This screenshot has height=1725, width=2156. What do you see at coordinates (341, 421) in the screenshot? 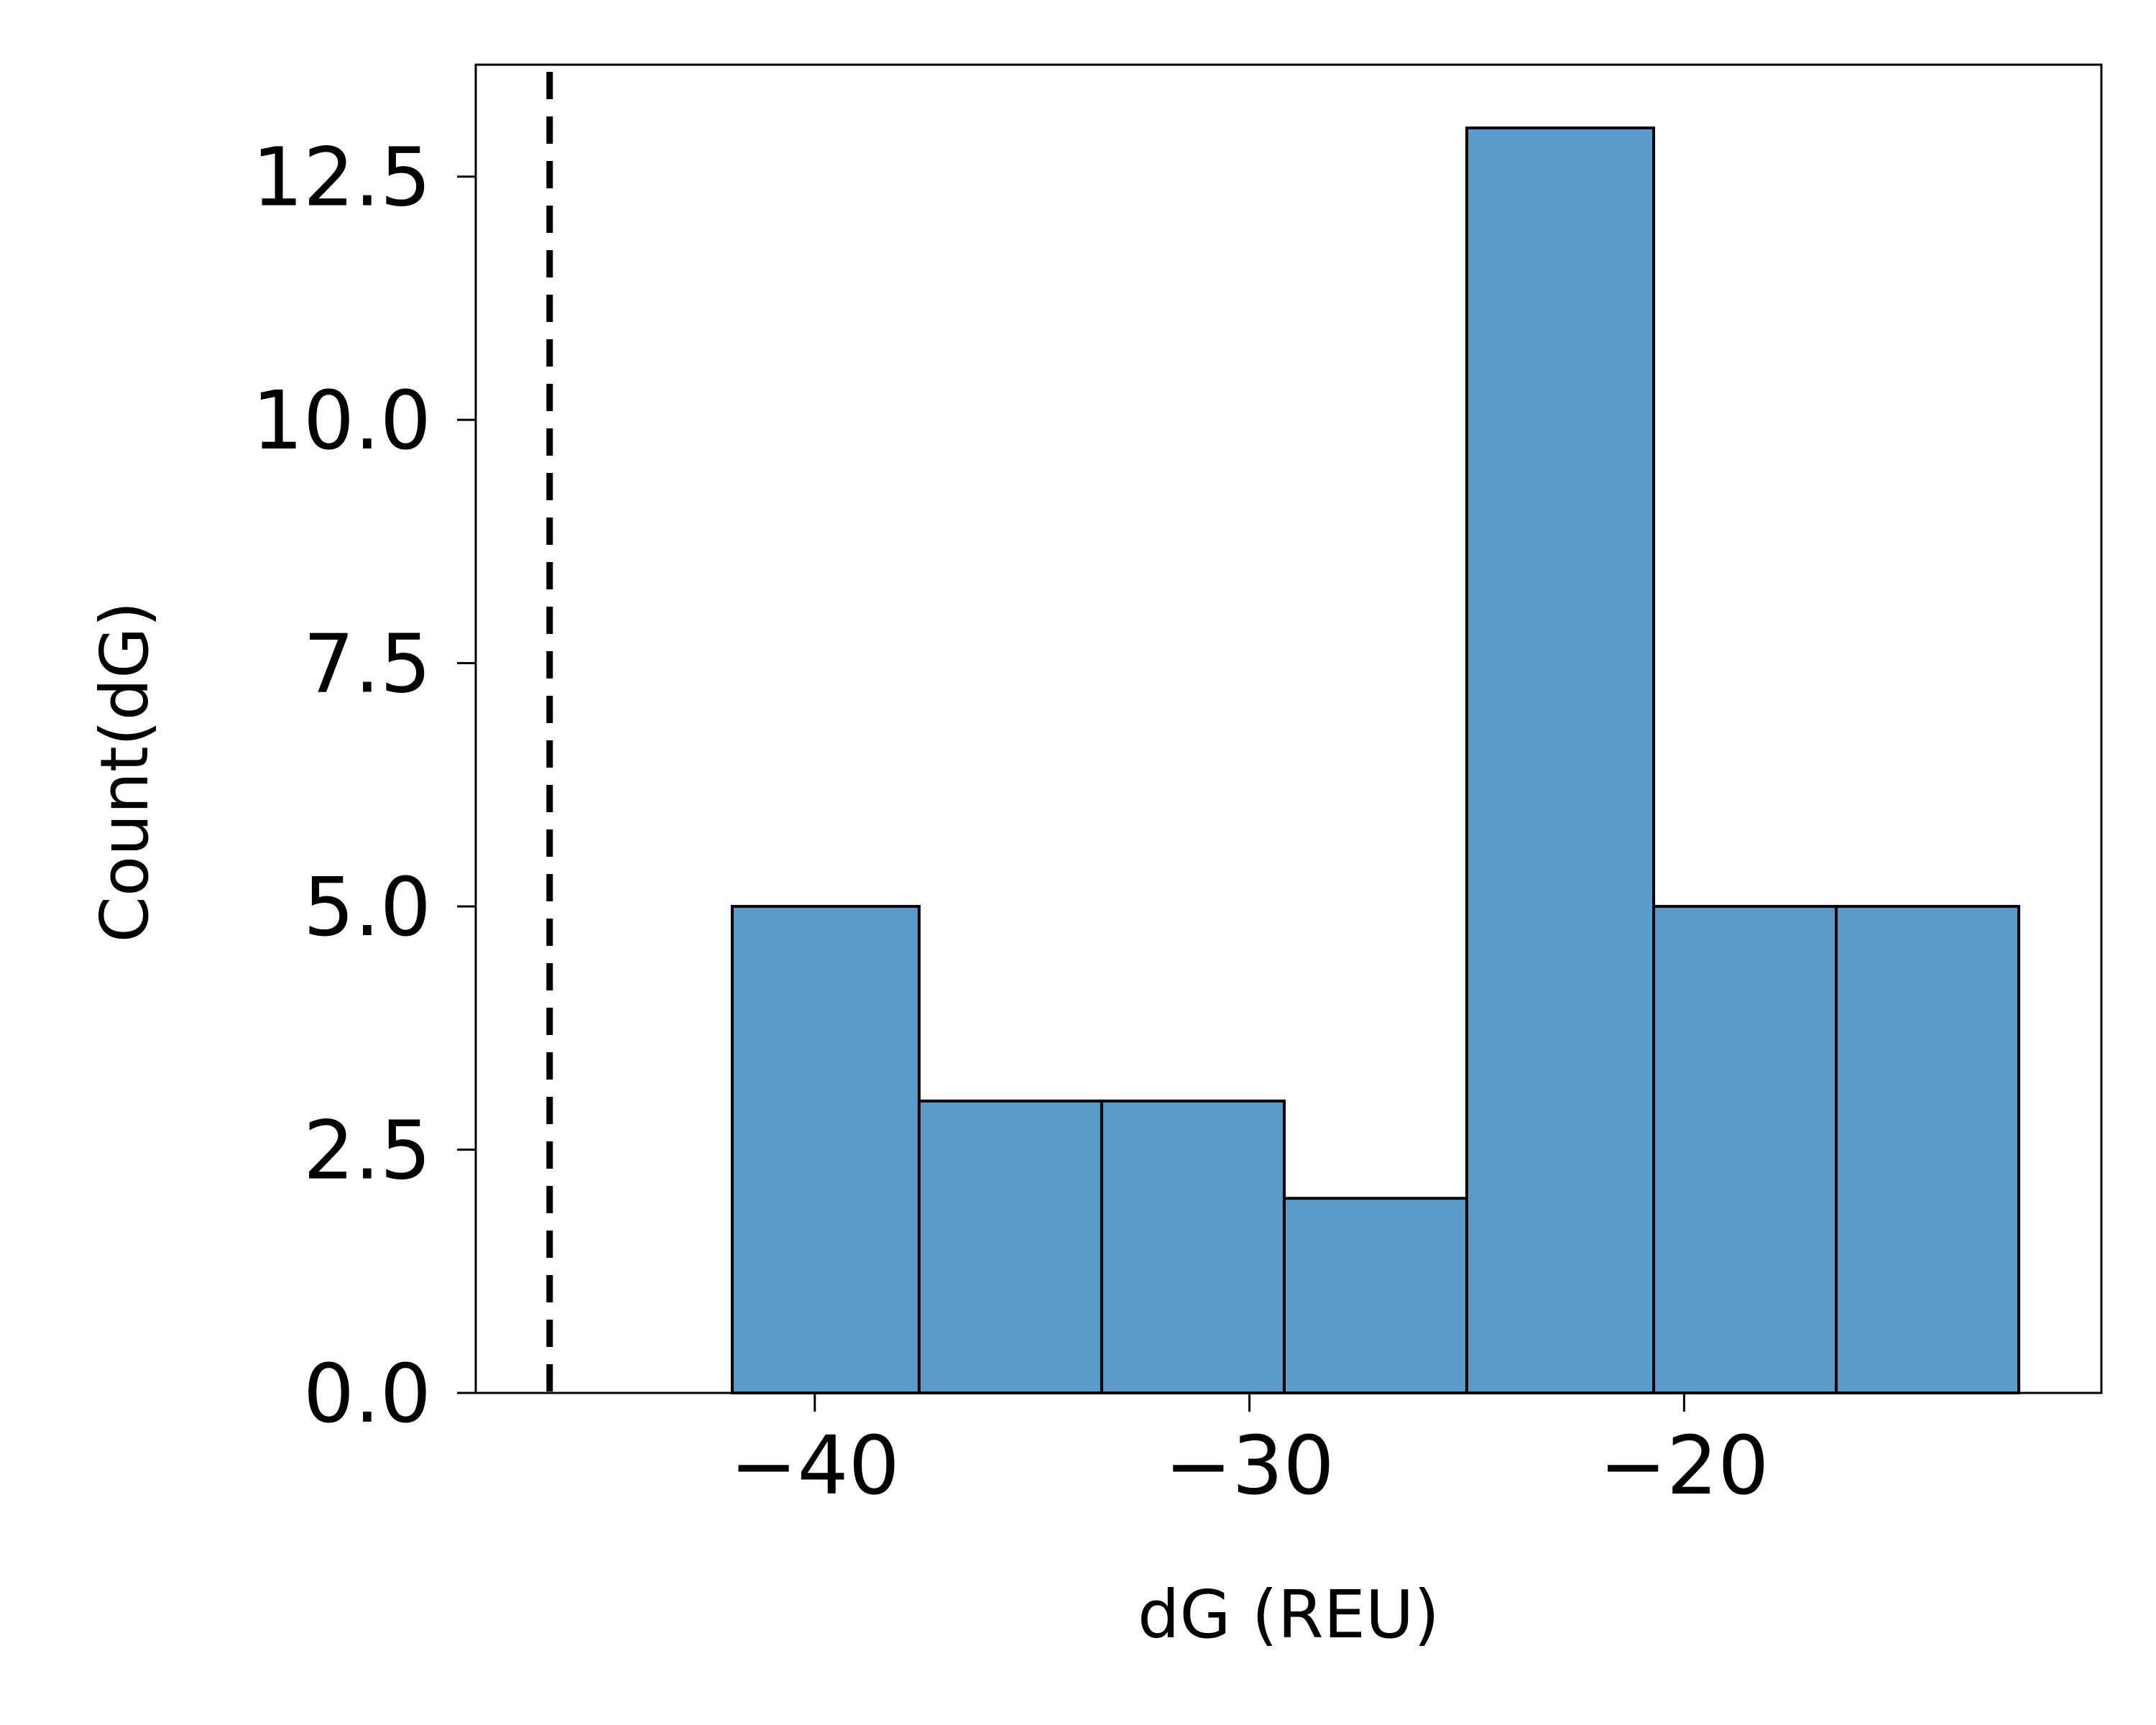
I see `y-tick-label: 10.0` at bounding box center [341, 421].